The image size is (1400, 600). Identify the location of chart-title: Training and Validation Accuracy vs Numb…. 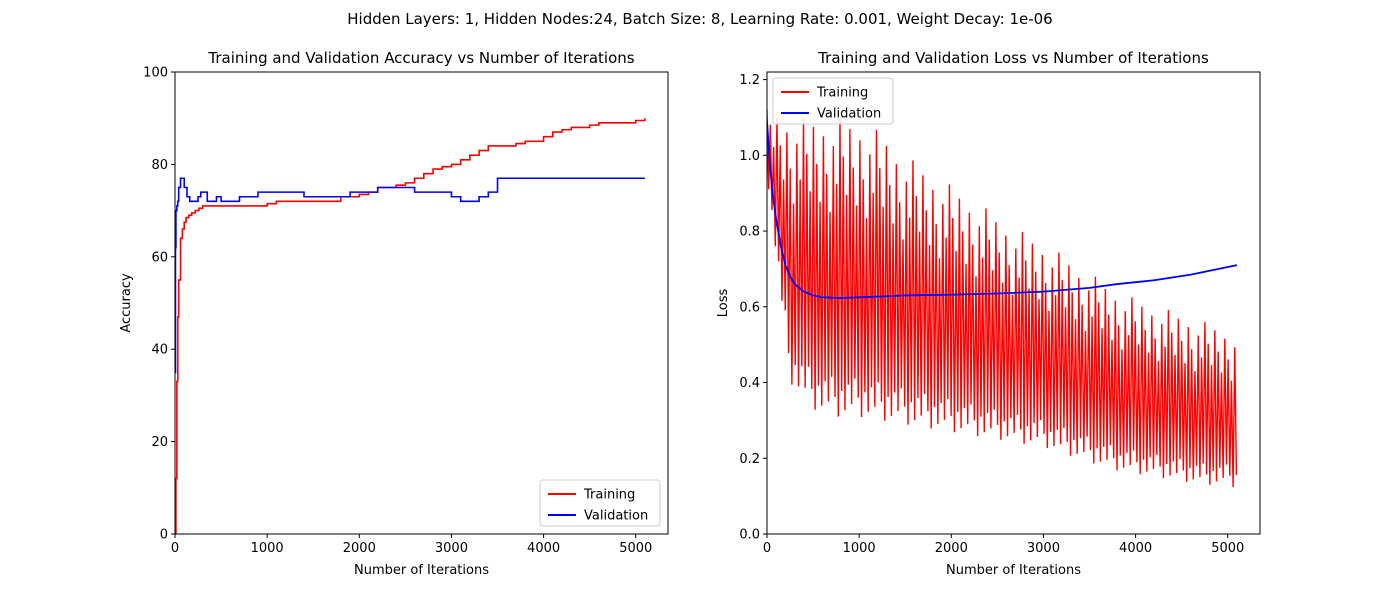
(420, 58).